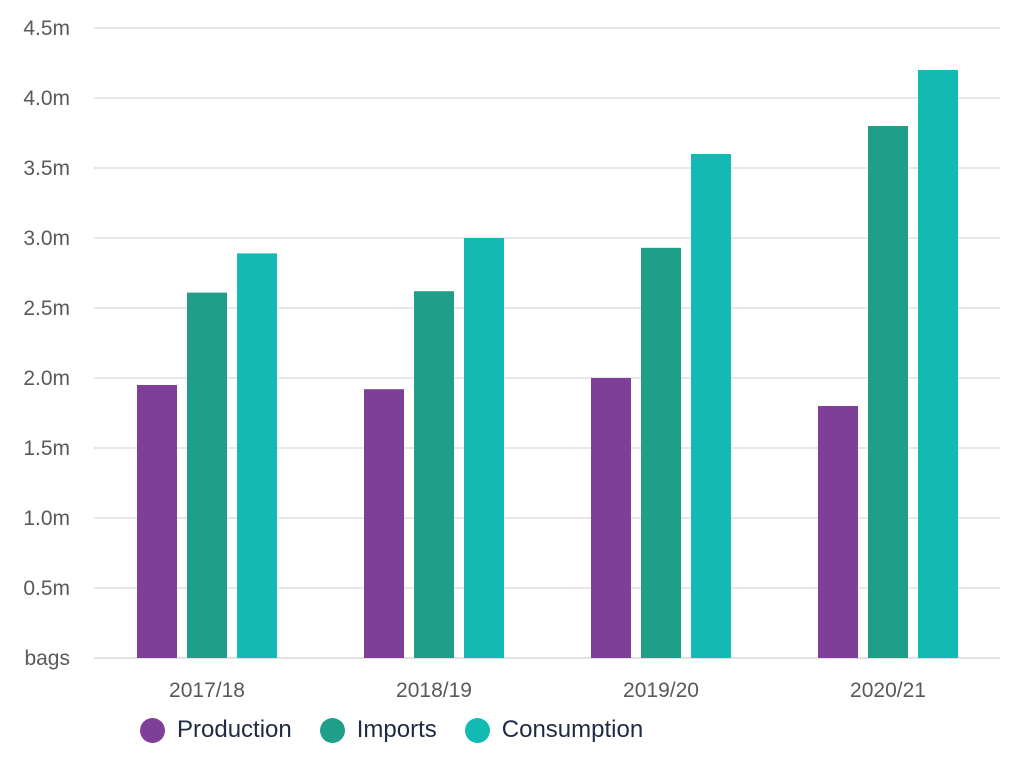 The image size is (1029, 765). What do you see at coordinates (434, 690) in the screenshot?
I see `x-tick-label: 2018/19` at bounding box center [434, 690].